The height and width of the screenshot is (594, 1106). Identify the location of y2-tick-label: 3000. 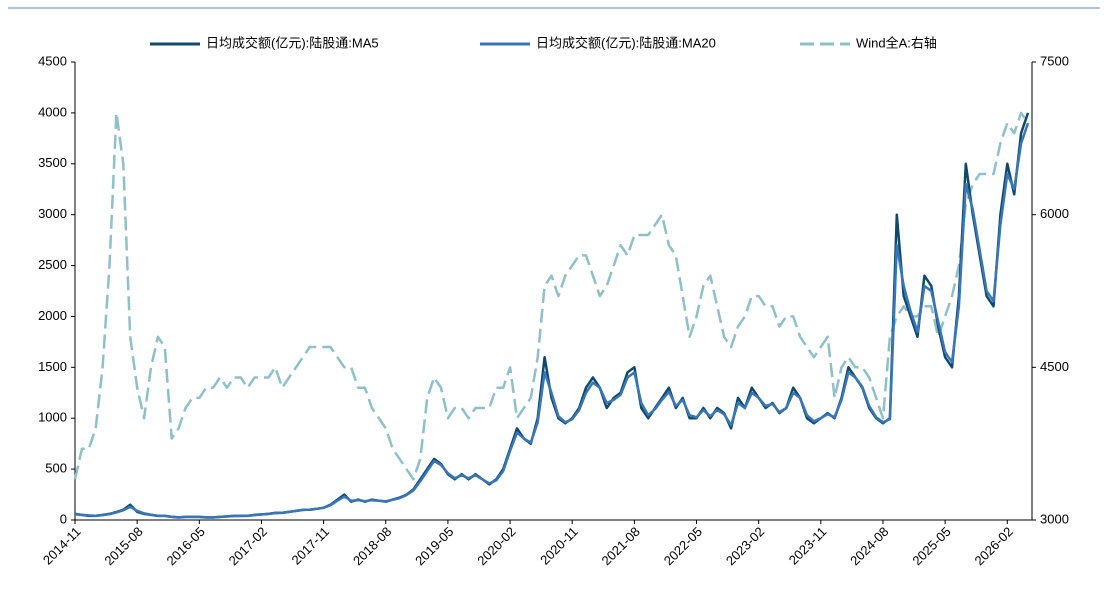
(1054, 518).